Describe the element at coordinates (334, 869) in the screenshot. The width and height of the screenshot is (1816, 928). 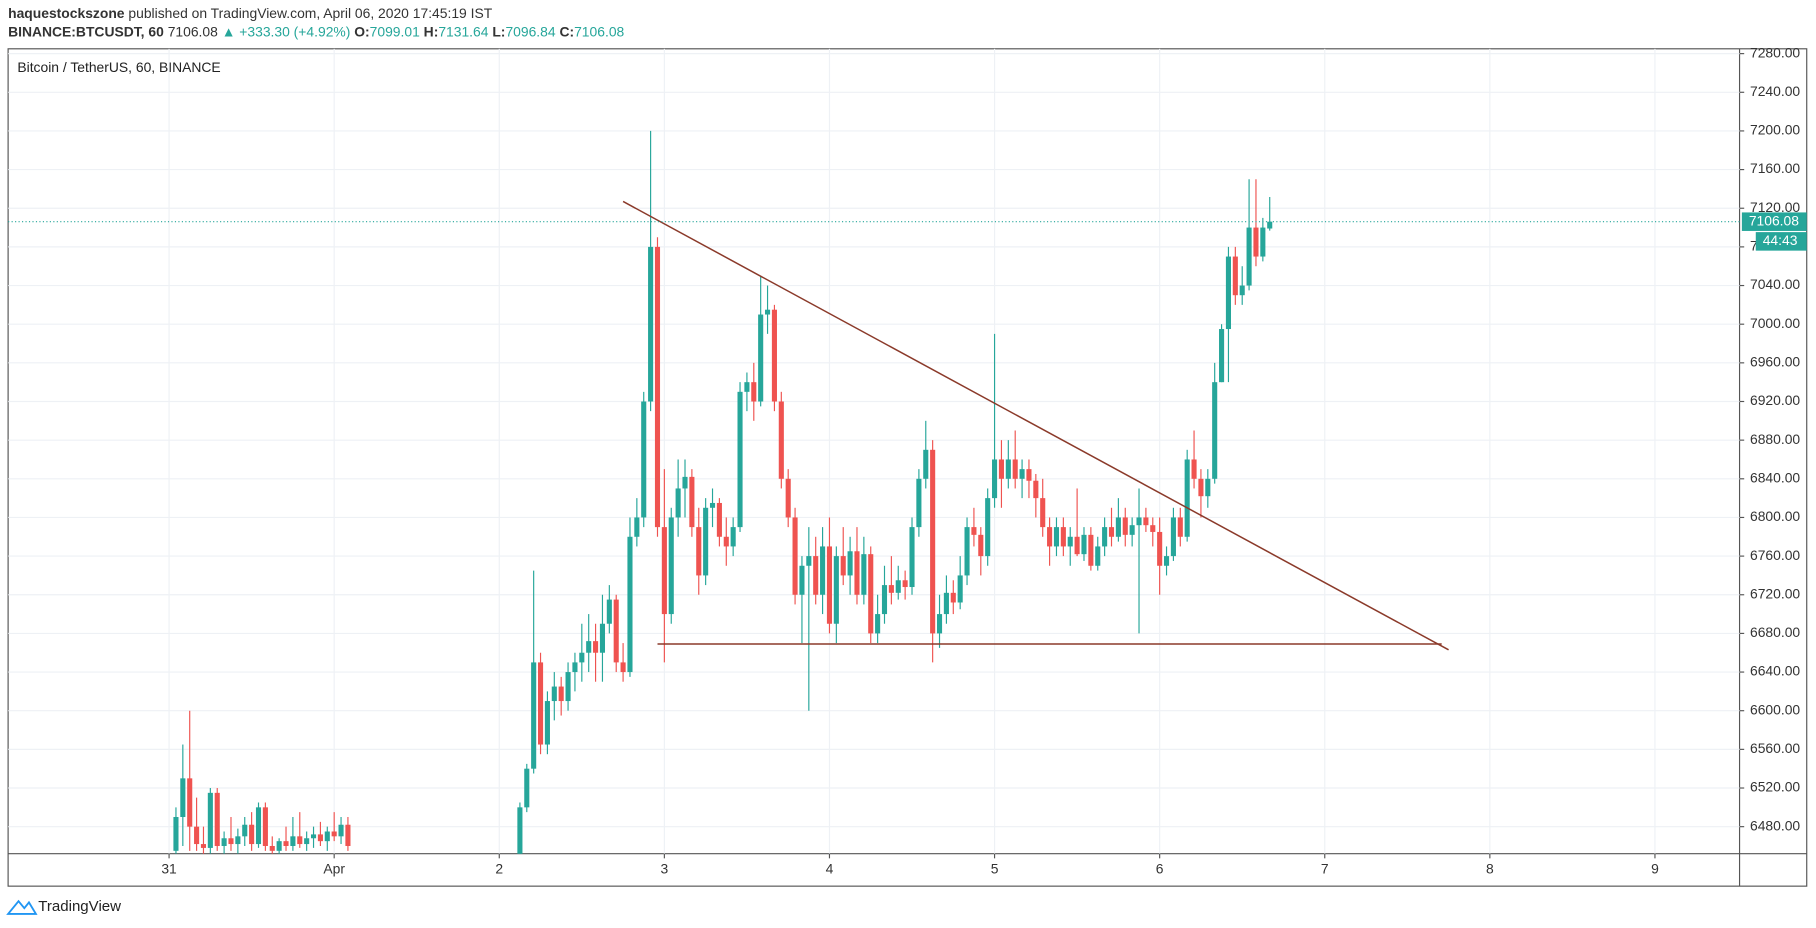
I see `x-tick-label: Apr` at that location.